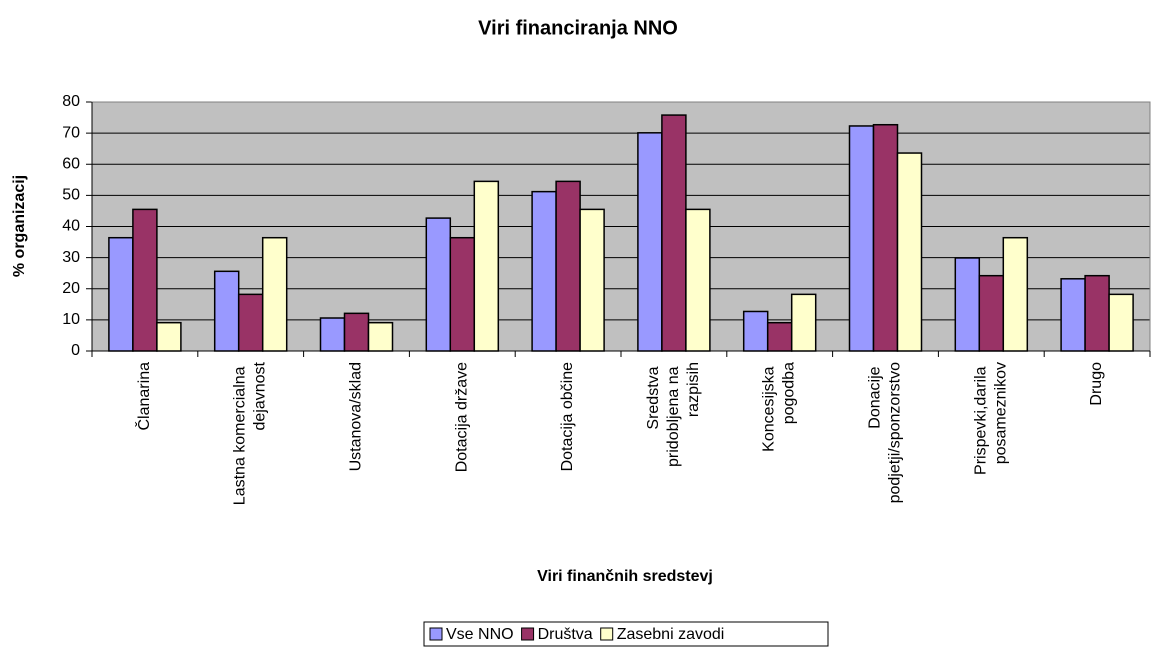  What do you see at coordinates (71, 257) in the screenshot?
I see `y-tick-label: 30` at bounding box center [71, 257].